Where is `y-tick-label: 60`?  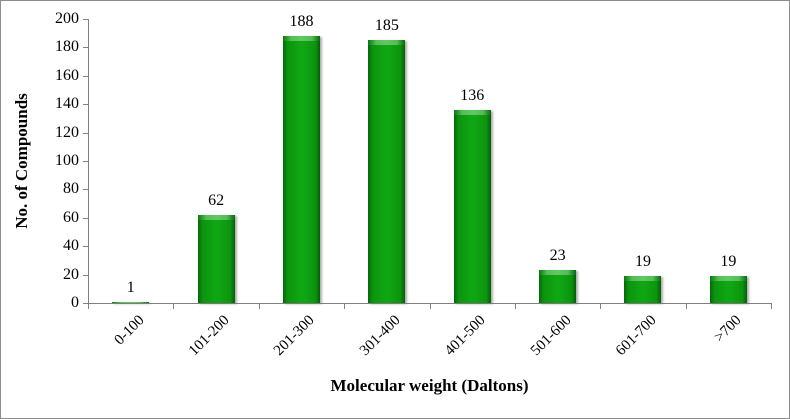
y-tick-label: 60 is located at coordinates (71, 217).